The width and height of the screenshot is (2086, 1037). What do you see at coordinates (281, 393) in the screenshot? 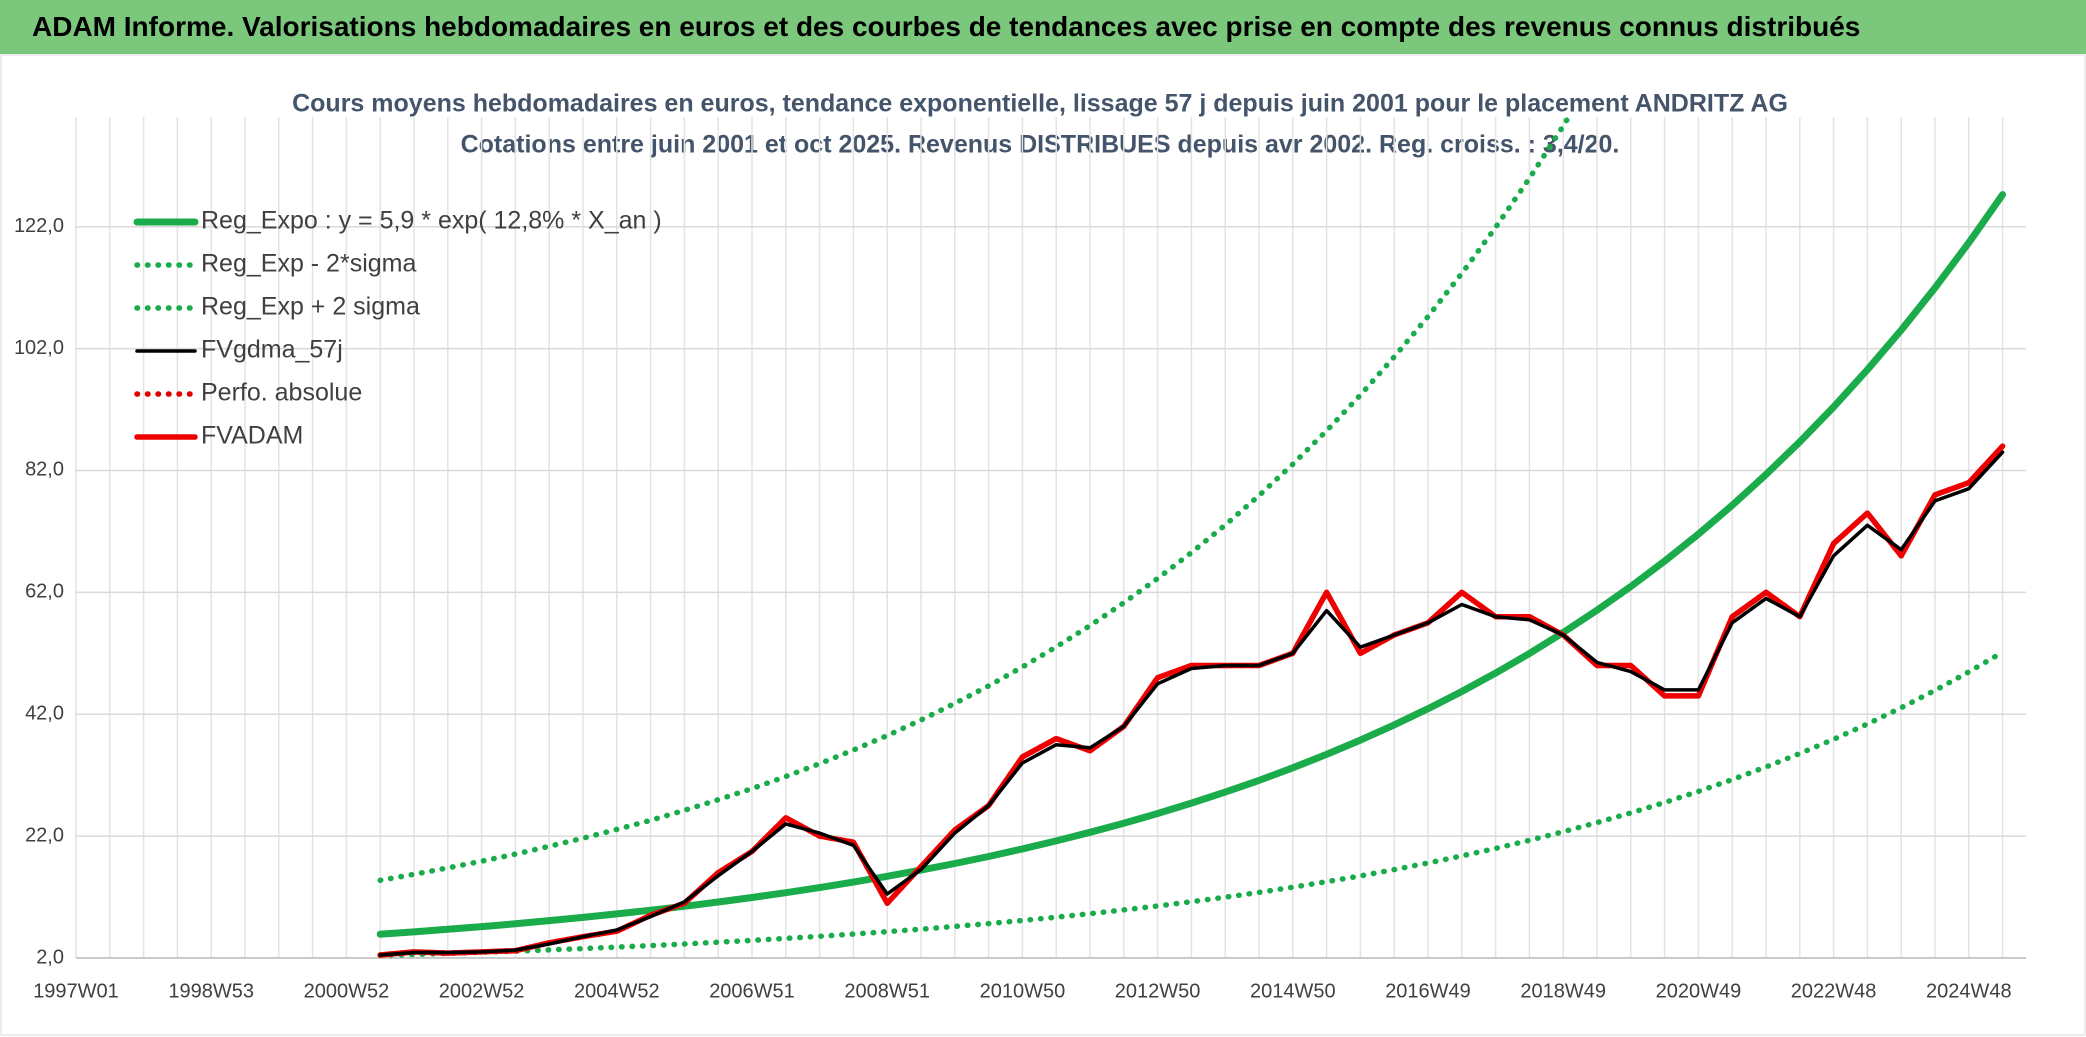
I see `legend-label: Perfo. absolue` at bounding box center [281, 393].